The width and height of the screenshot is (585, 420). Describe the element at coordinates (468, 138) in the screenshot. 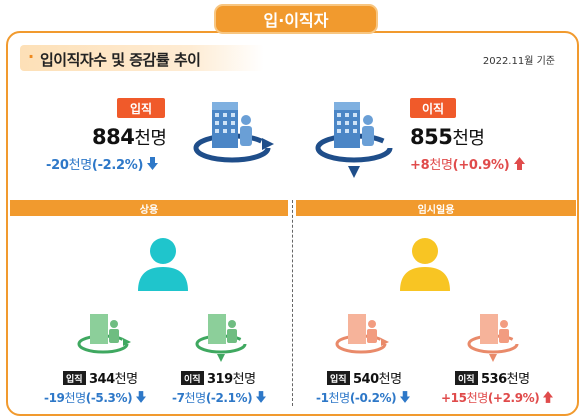

I see `total-sep-unit: 천명` at that location.